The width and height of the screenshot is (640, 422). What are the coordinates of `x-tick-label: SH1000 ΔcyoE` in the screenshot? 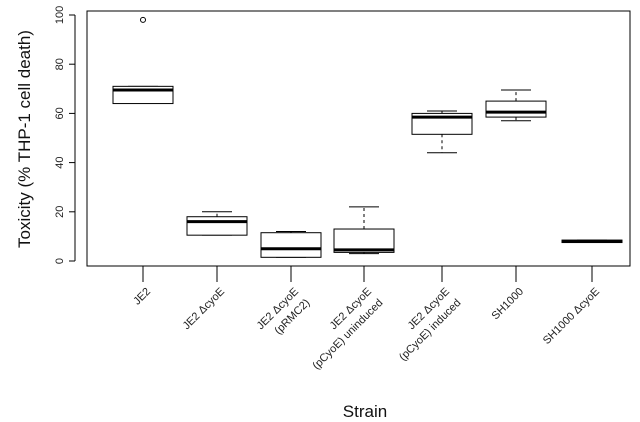 It's located at (571, 316).